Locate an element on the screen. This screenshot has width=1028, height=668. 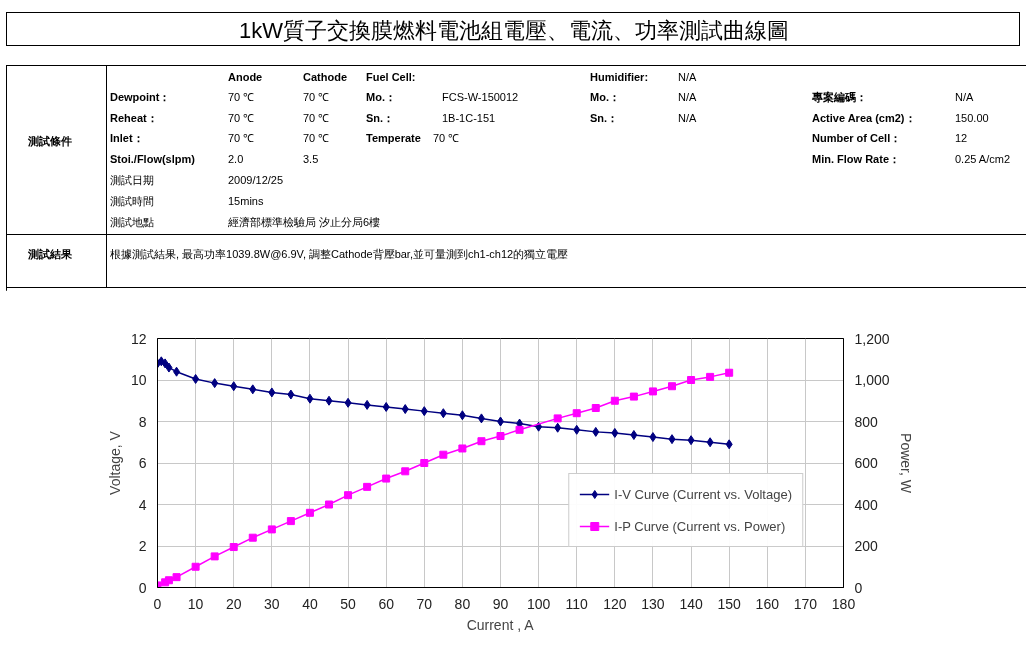
text: 測試時間 is located at coordinates (132, 201).